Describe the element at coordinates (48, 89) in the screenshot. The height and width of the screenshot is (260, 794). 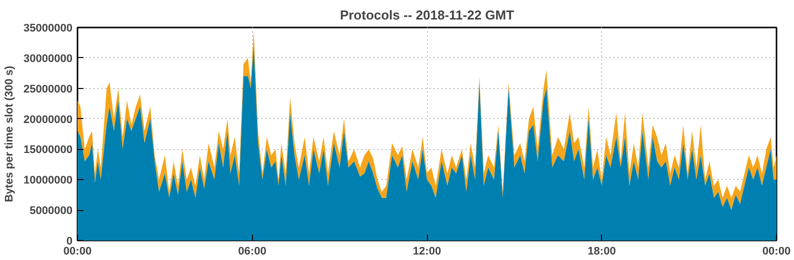
I see `y-tick-label: 25000000` at that location.